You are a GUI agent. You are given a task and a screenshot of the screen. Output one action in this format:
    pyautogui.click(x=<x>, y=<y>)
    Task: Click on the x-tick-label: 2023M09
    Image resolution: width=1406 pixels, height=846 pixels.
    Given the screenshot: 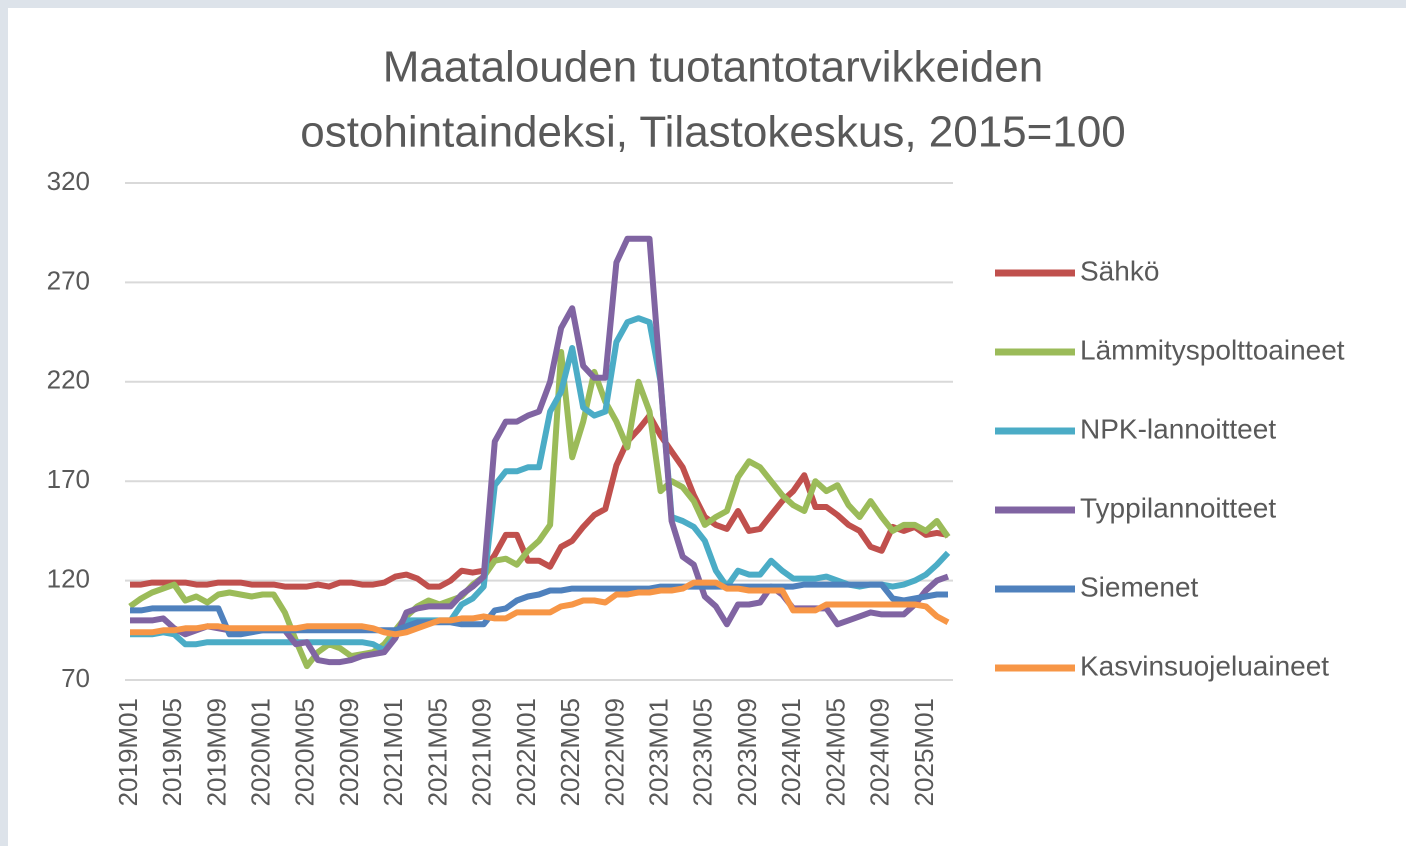 What is the action you would take?
    pyautogui.click(x=747, y=752)
    